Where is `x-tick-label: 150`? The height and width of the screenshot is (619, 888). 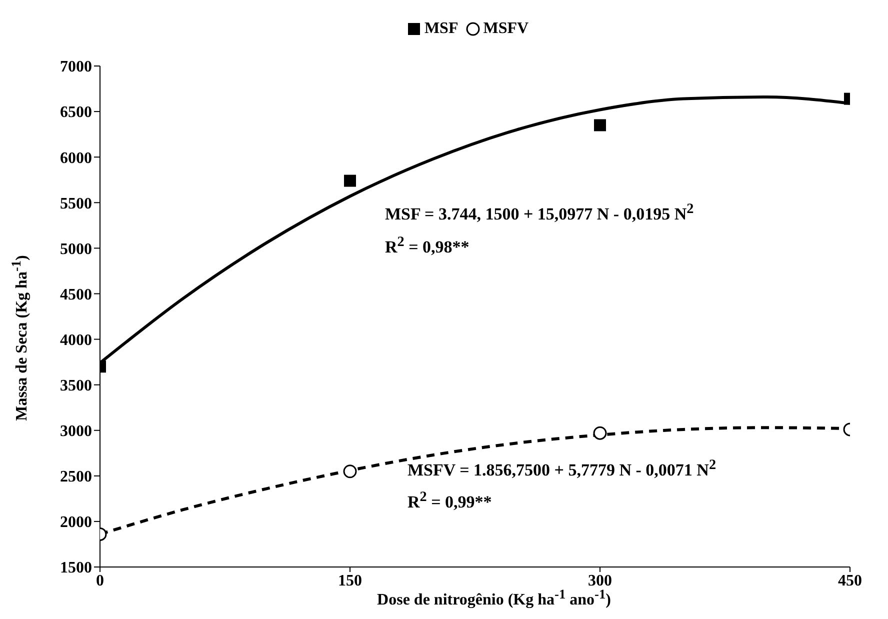
x-tick-label: 150 is located at coordinates (350, 581).